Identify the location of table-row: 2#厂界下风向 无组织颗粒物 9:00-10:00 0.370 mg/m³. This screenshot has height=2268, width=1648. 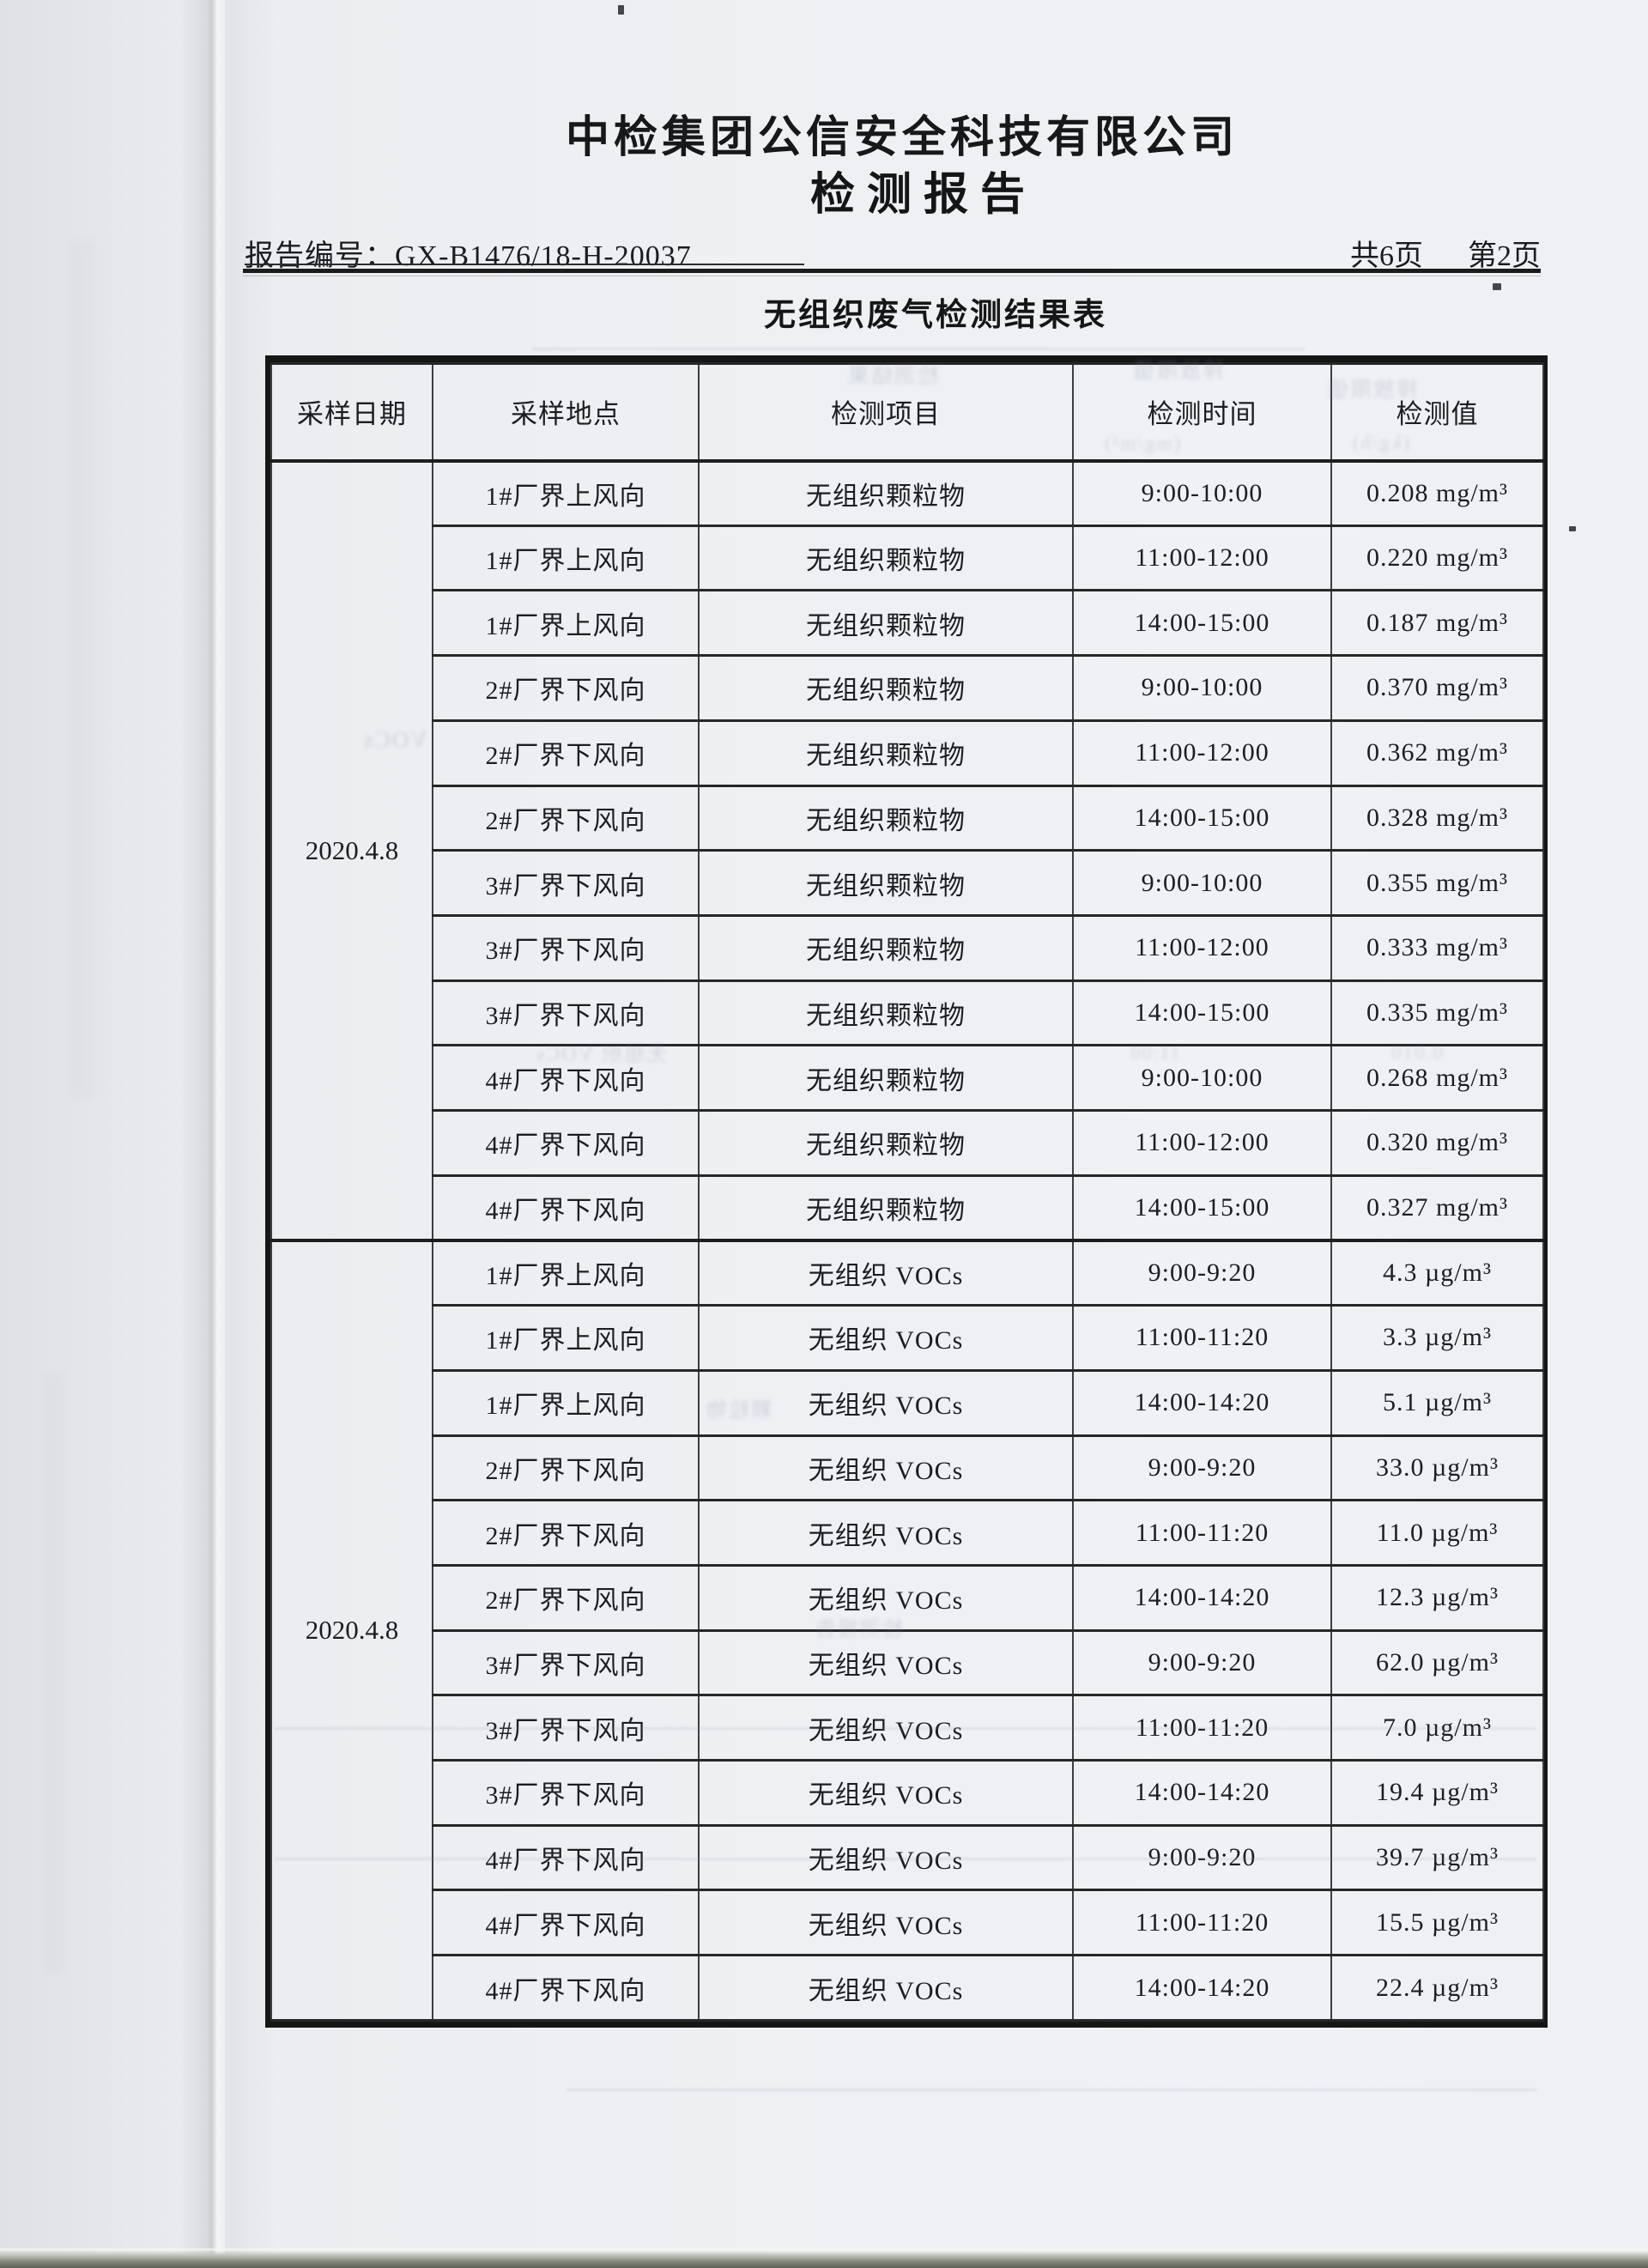
(907, 688).